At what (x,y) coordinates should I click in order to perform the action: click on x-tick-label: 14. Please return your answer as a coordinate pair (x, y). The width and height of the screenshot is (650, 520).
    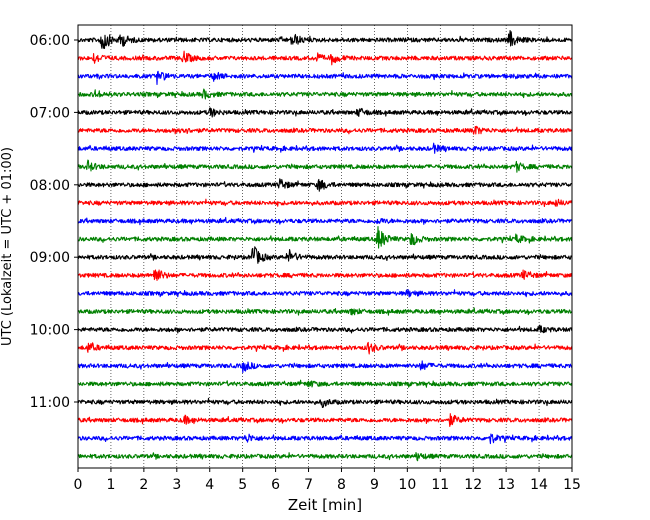
    Looking at the image, I should click on (539, 485).